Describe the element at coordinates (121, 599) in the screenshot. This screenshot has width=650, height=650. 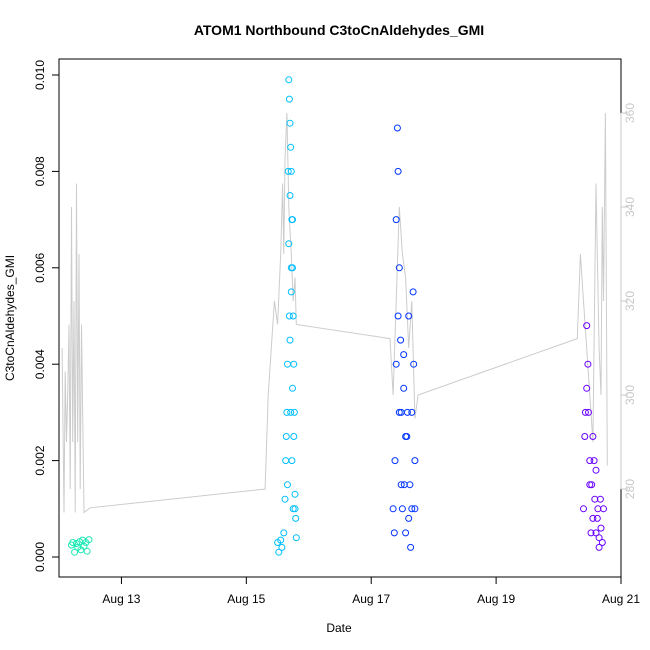
I see `x-tick-label: Aug 13` at that location.